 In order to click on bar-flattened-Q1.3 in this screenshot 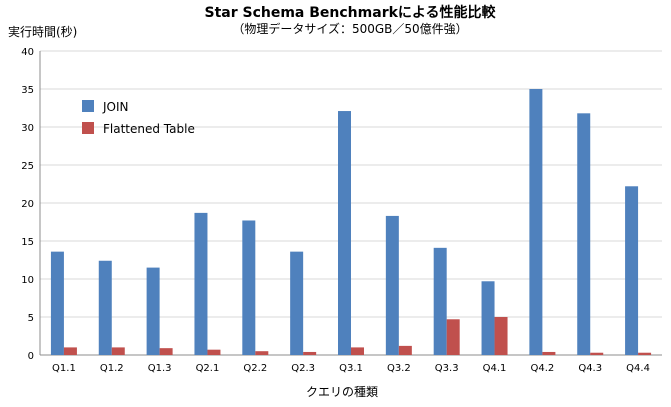, I will do `click(166, 351)`.